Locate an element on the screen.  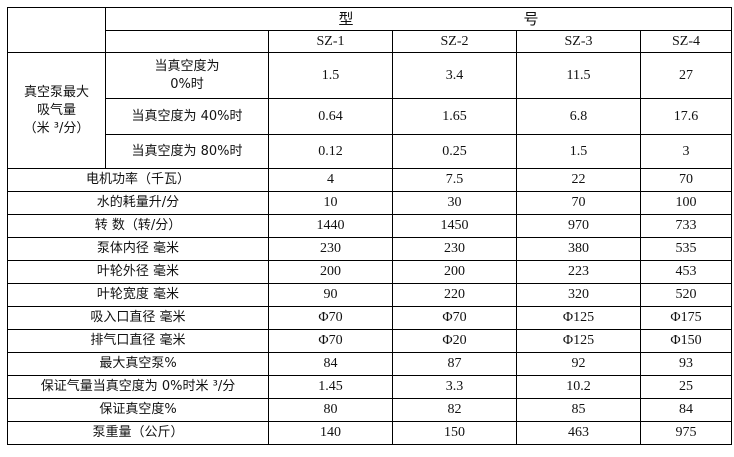
group-label-line: 真空泵最大 is located at coordinates (56, 92).